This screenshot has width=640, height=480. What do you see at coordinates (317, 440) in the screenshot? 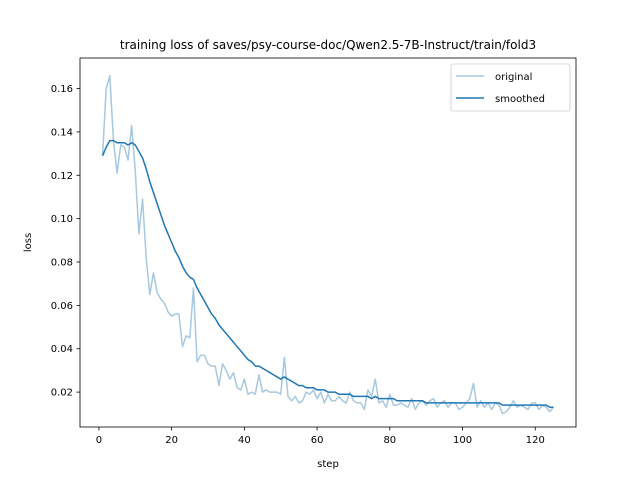
I see `x-tick-label: 60` at bounding box center [317, 440].